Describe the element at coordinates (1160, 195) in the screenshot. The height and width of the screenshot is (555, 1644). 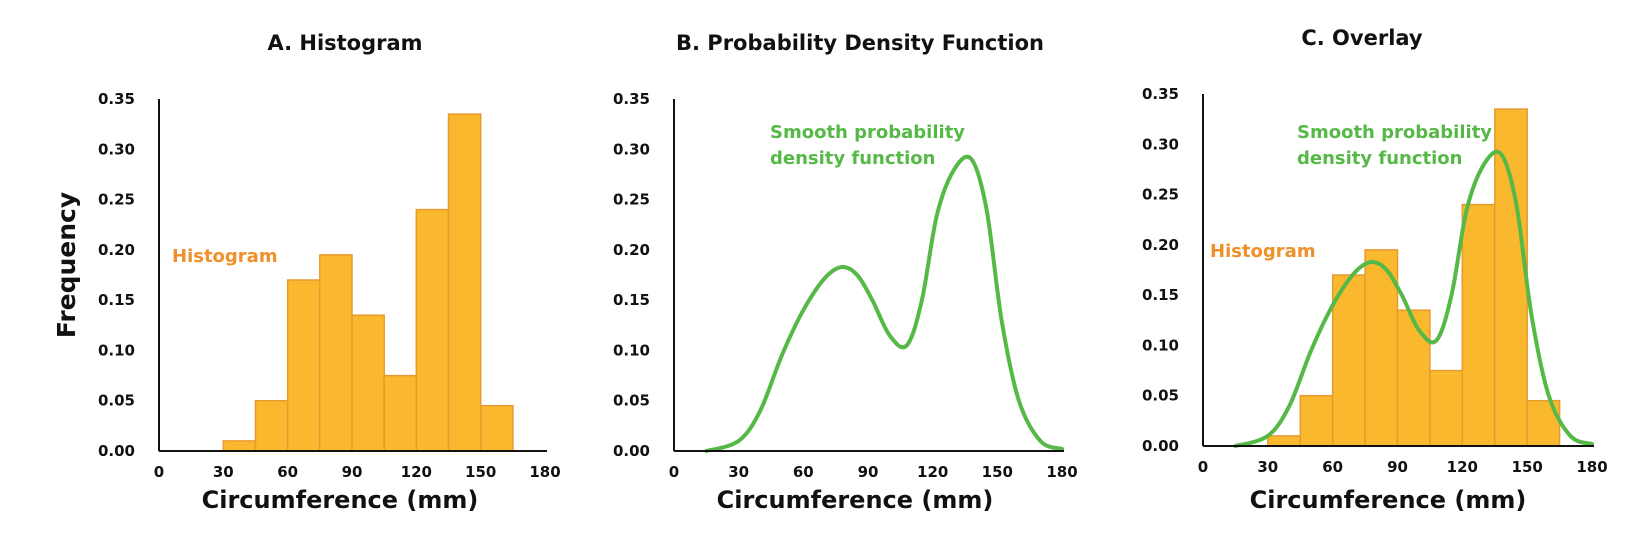
I see `panel-c-y-tick-label: 0.25` at that location.